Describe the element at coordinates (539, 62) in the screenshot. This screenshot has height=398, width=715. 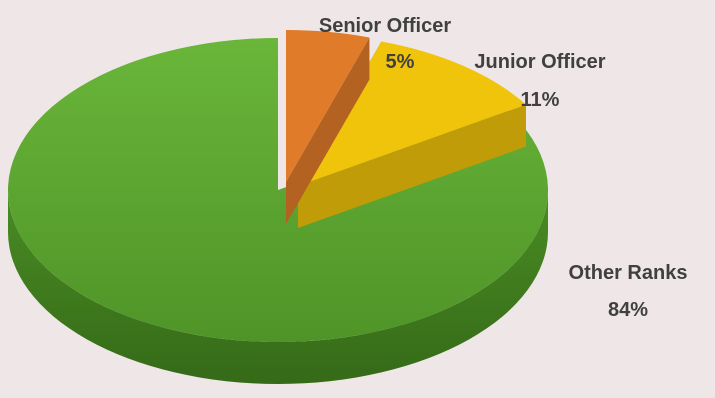
I see `slice-label-junior-officer-name: Junior Officer` at that location.